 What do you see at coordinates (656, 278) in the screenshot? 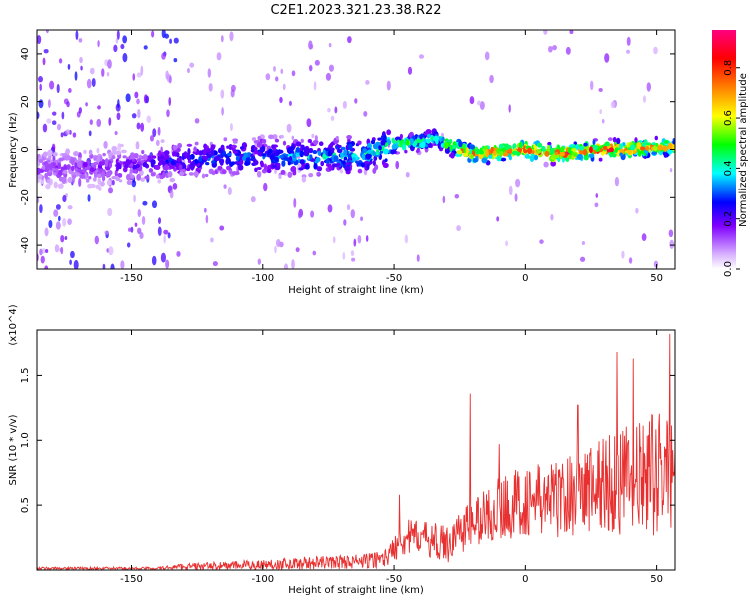
I see `x-tick-label: 50` at bounding box center [656, 278].